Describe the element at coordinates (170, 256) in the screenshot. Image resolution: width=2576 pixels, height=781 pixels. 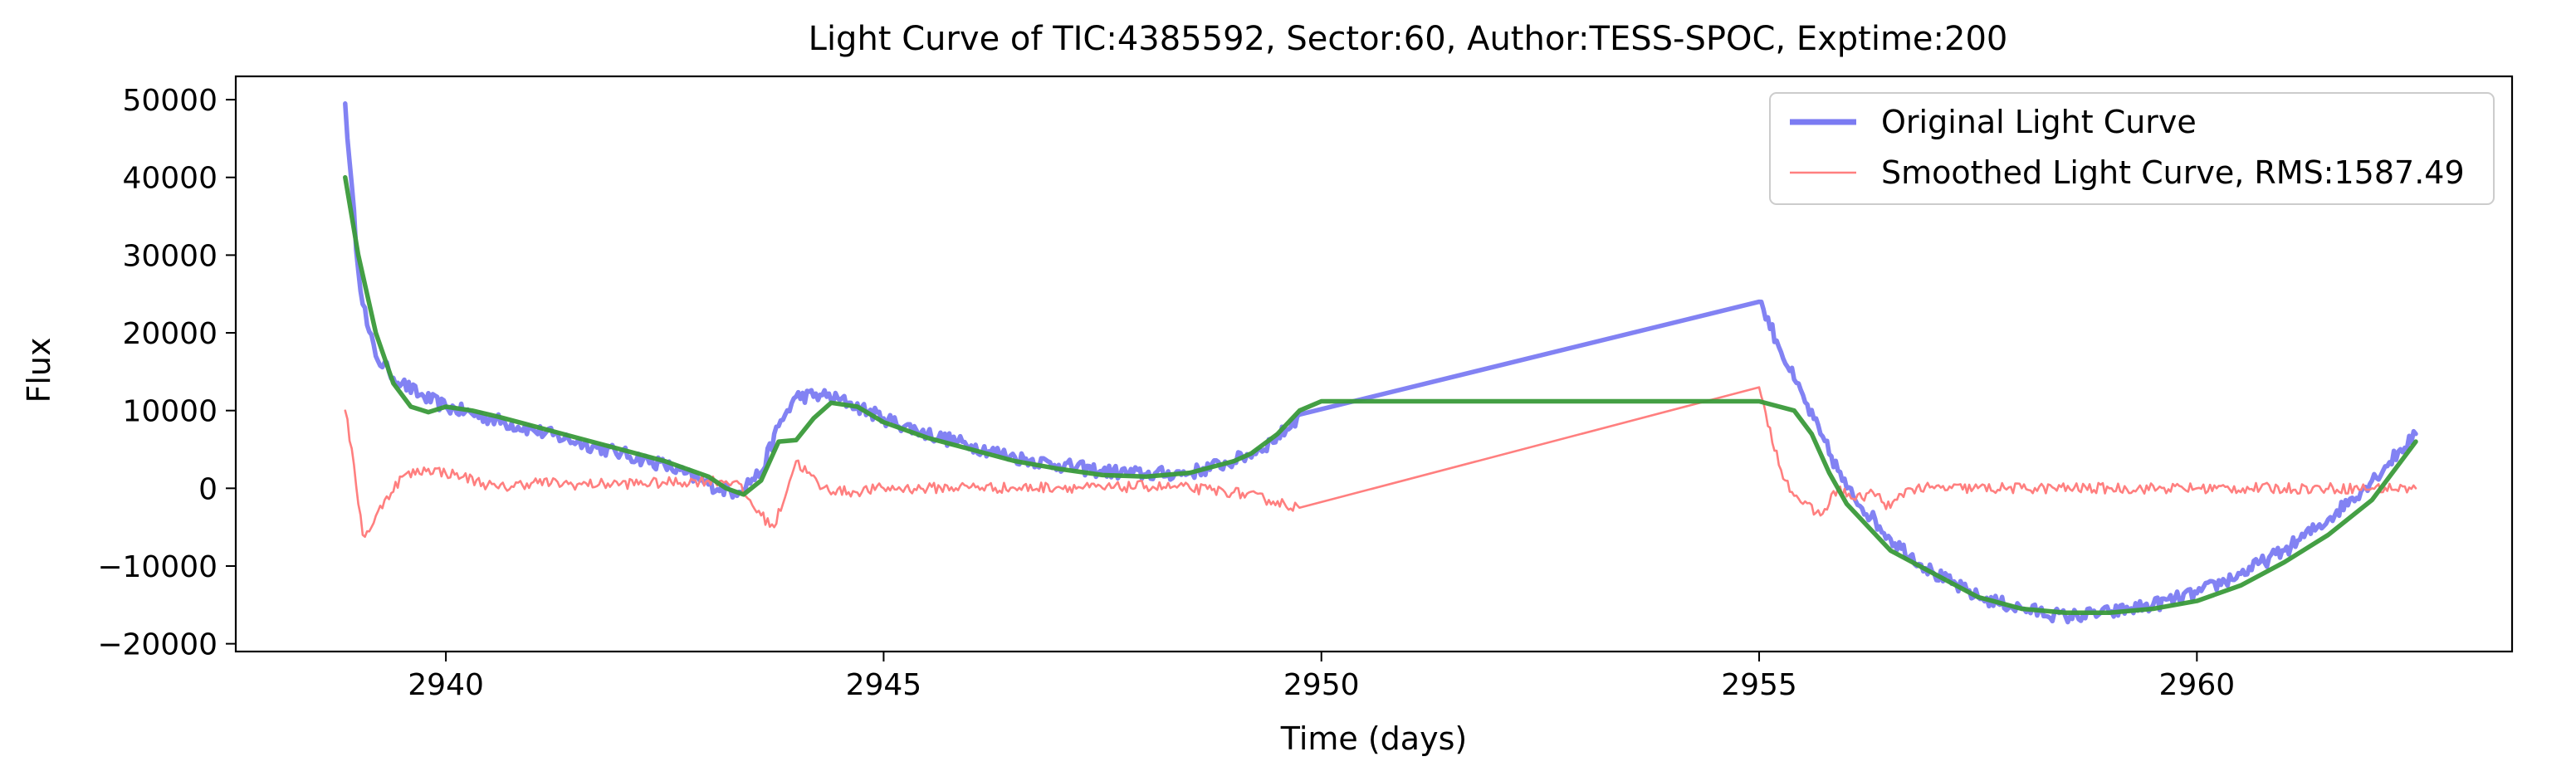
I see `y-tick-label: 30000` at that location.